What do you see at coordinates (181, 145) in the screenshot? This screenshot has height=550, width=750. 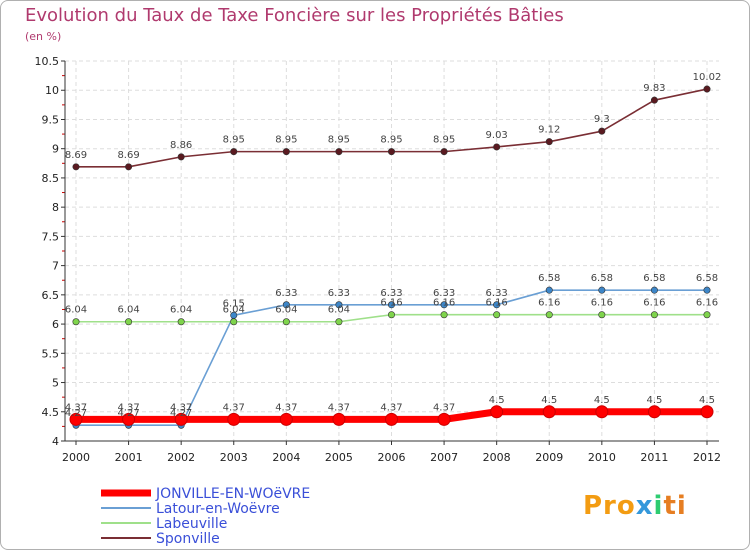 I see `data-label: 8.86` at bounding box center [181, 145].